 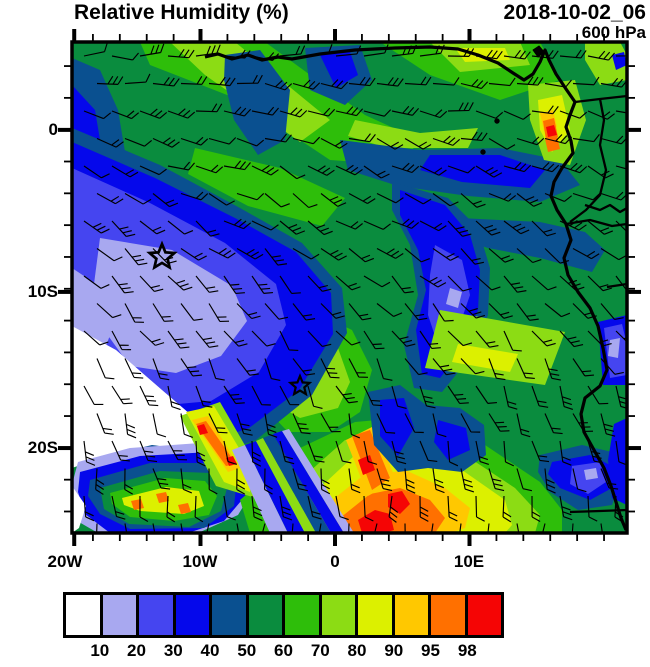 What do you see at coordinates (247, 650) in the screenshot?
I see `colorbar-tick-label: 50` at bounding box center [247, 650].